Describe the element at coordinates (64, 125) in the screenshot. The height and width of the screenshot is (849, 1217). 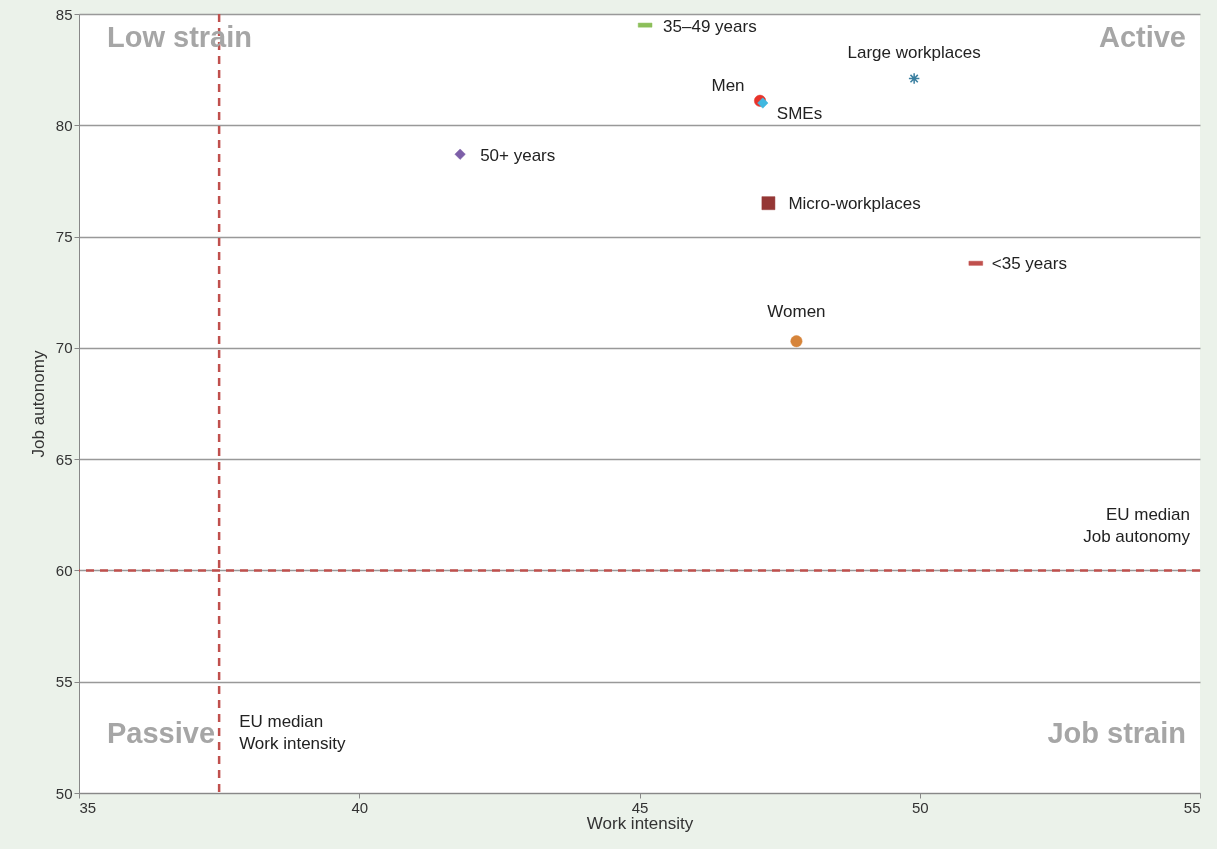
I see `y-tick-label: 80` at that location.